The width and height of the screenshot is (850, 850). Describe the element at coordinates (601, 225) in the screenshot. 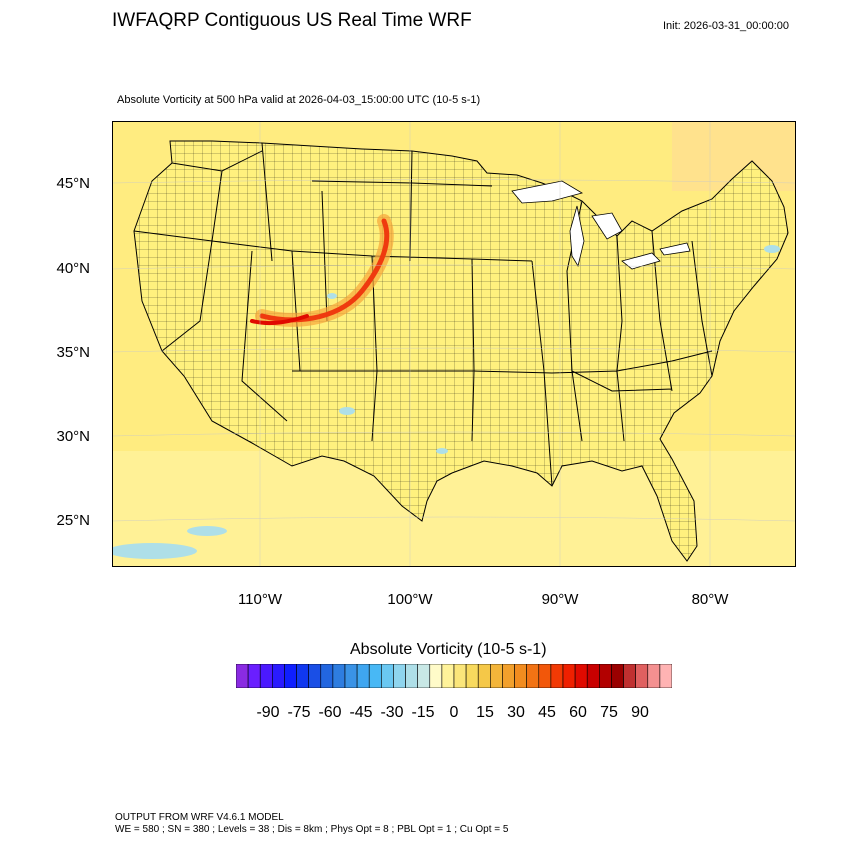

I see `great-lakes` at that location.